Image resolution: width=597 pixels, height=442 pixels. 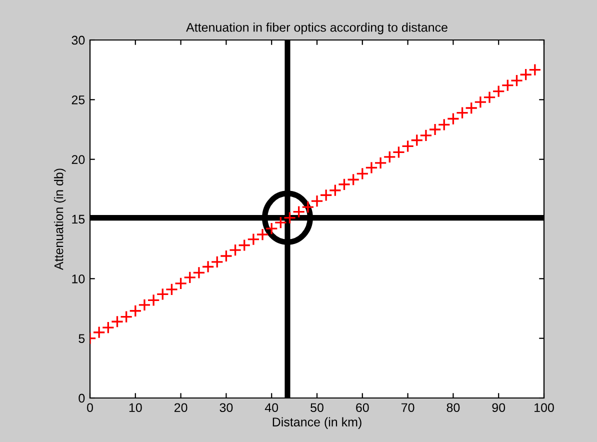 I want to click on chart-title: Attenuation in fiber optics according to distance, so click(x=317, y=28).